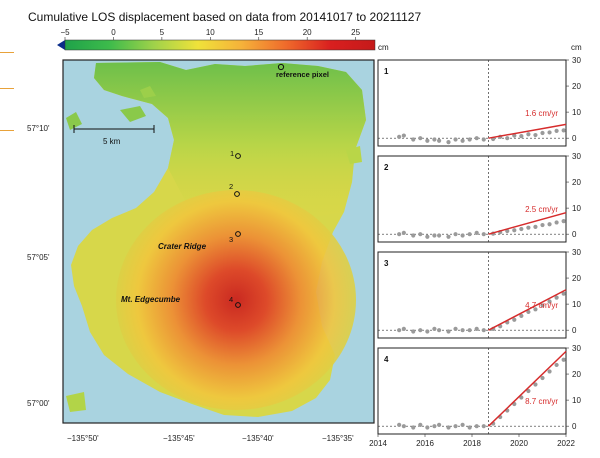 This screenshot has height=458, width=600. What do you see at coordinates (472, 443) in the screenshot?
I see `x-tick-label: 2018` at bounding box center [472, 443].